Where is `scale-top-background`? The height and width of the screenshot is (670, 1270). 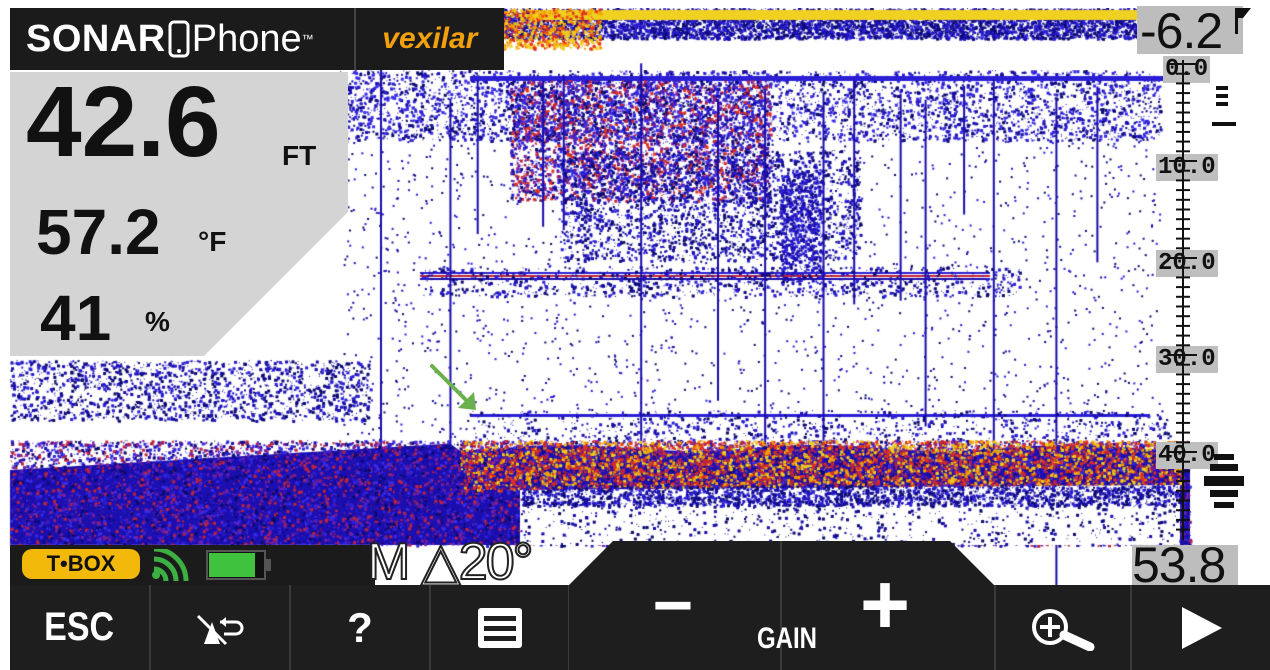 scale-top-background is located at coordinates (1190, 30).